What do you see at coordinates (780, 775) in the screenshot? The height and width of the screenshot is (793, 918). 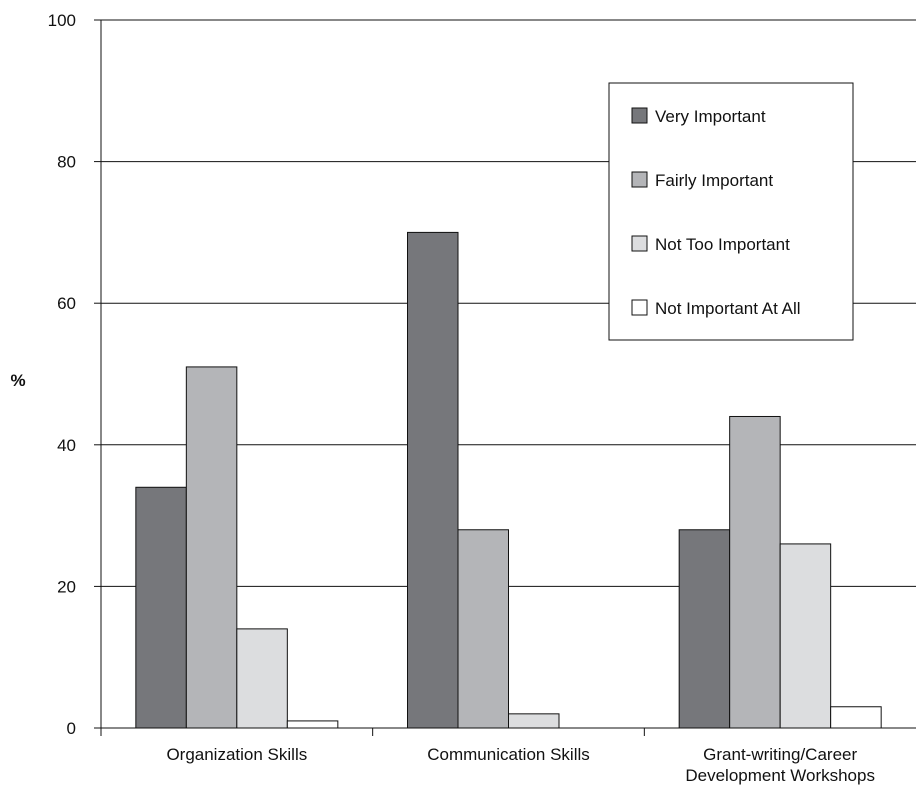 I see `x-tick-label: Development Workshops` at bounding box center [780, 775].